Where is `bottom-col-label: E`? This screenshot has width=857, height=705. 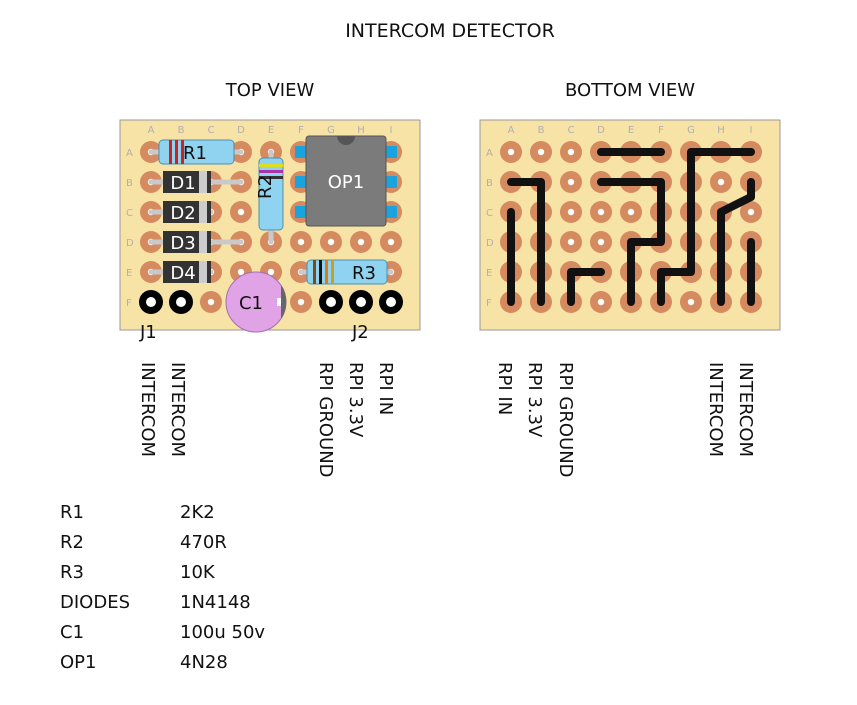 bottom-col-label: E is located at coordinates (631, 130).